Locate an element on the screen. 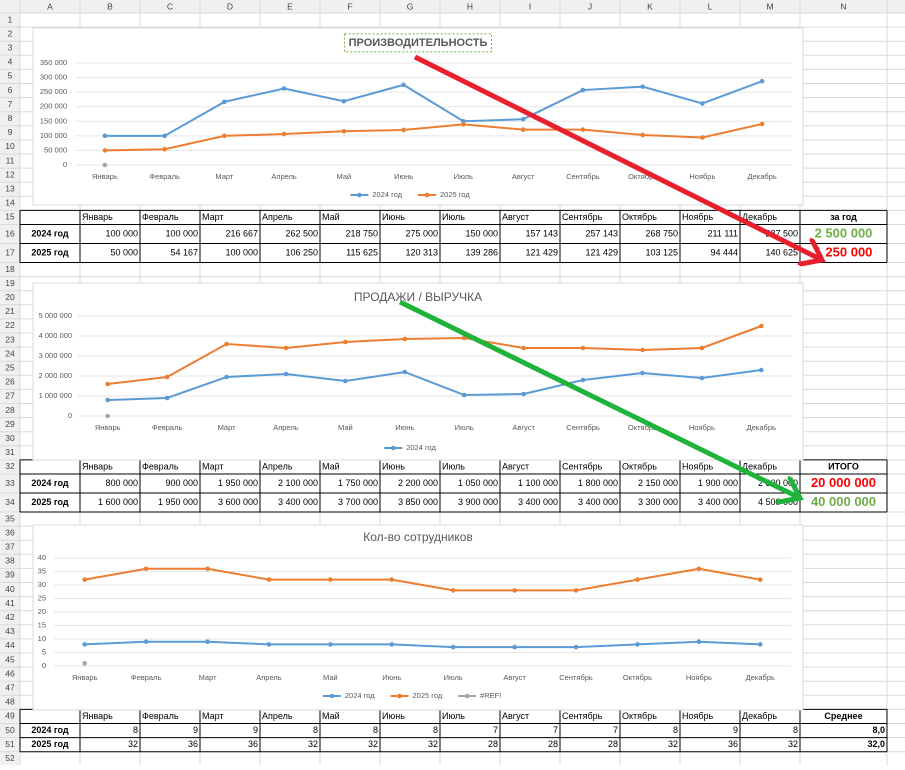 This screenshot has height=770, width=905. cell-value: 262 500 is located at coordinates (301, 233).